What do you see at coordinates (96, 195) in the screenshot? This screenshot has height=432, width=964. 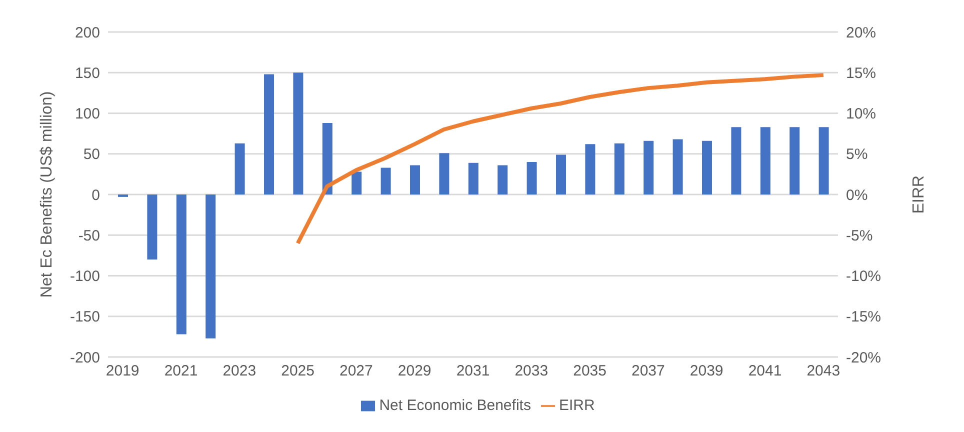 I see `y-tick-label: 0` at bounding box center [96, 195].